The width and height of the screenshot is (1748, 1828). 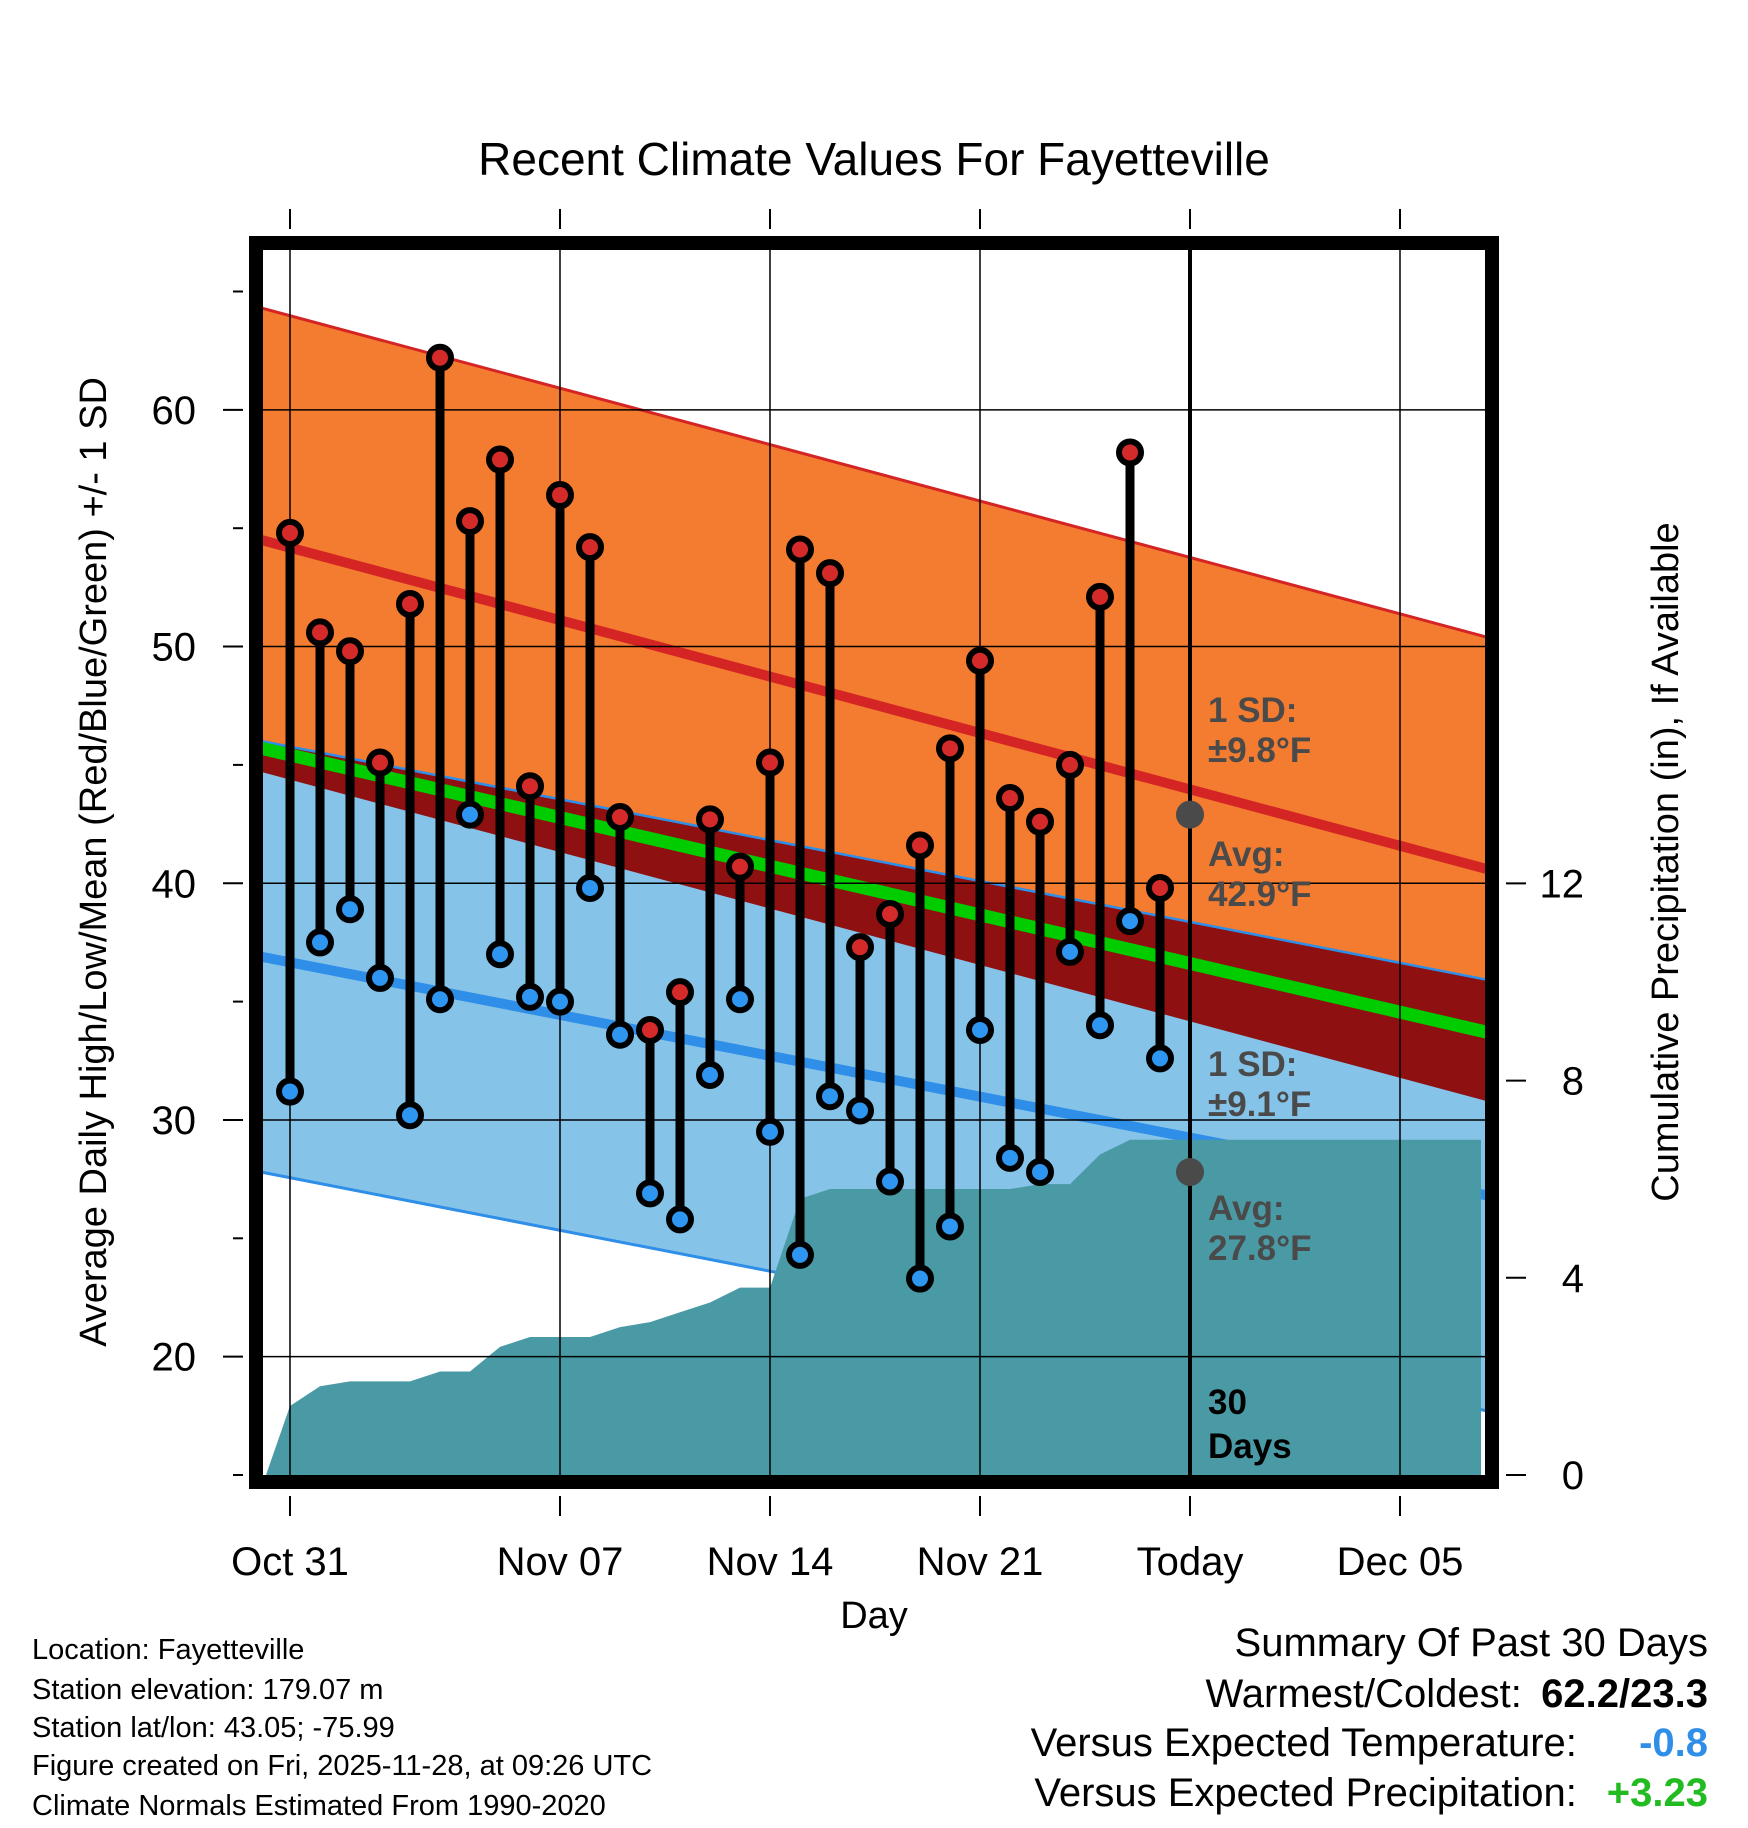 What do you see at coordinates (874, 704) in the screenshot?
I see `normal-high-line` at bounding box center [874, 704].